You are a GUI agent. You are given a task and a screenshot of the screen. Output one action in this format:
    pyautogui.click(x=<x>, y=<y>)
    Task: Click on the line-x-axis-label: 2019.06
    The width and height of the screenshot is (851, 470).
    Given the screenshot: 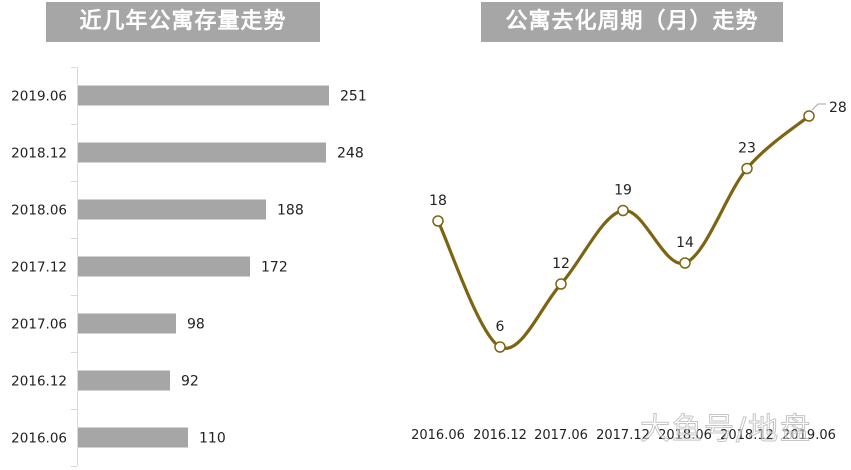 What is the action you would take?
    pyautogui.click(x=809, y=435)
    